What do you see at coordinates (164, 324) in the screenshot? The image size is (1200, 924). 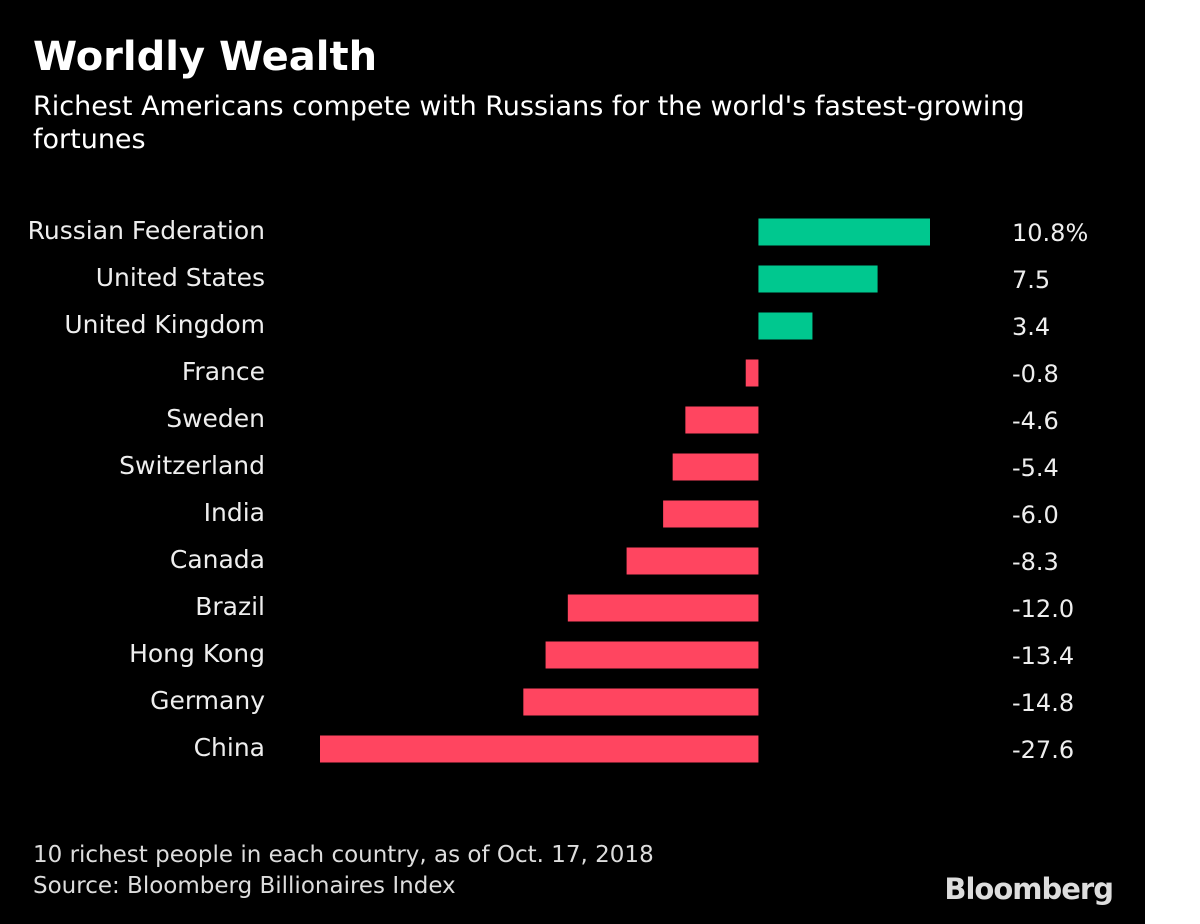 I see `category-label: United Kingdom` at bounding box center [164, 324].